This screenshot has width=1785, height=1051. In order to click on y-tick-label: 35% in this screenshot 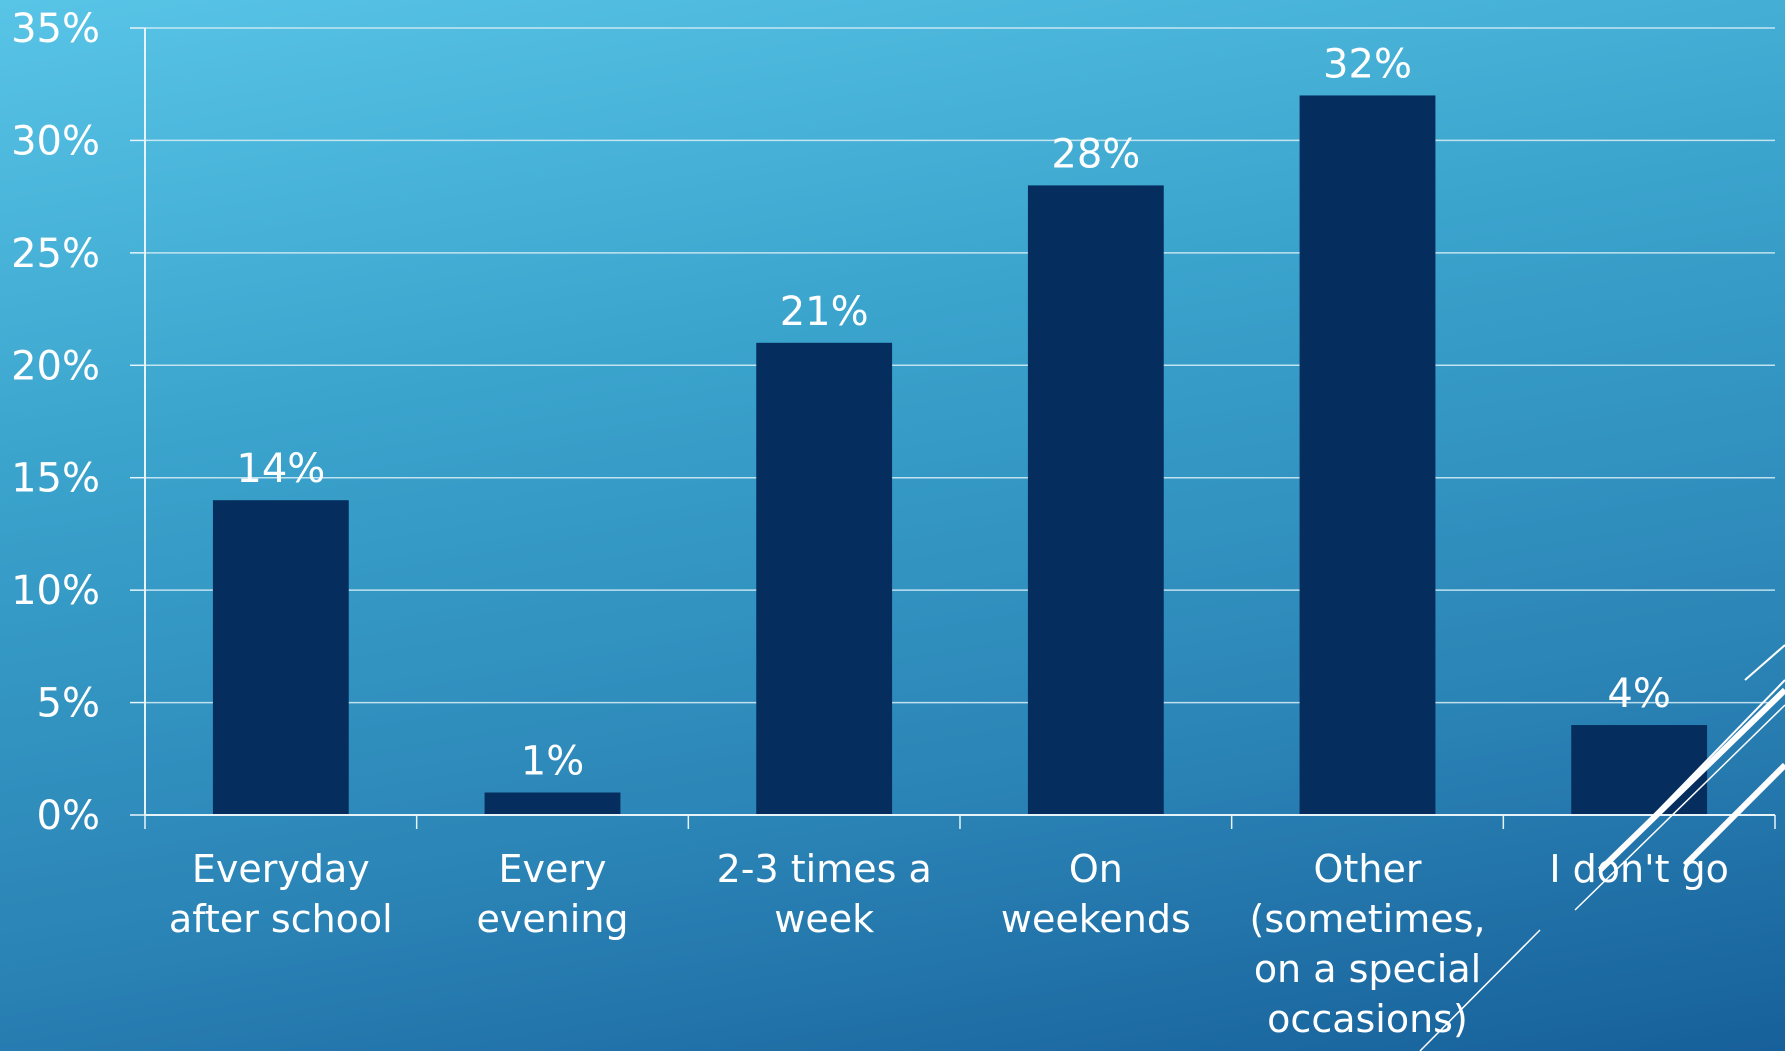, I will do `click(55, 29)`.